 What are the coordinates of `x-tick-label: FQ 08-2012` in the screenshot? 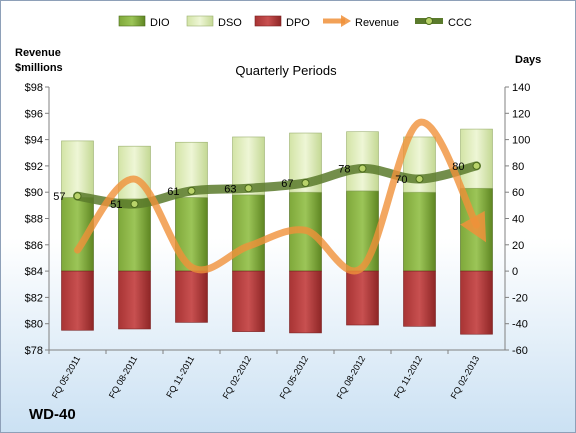 It's located at (351, 377).